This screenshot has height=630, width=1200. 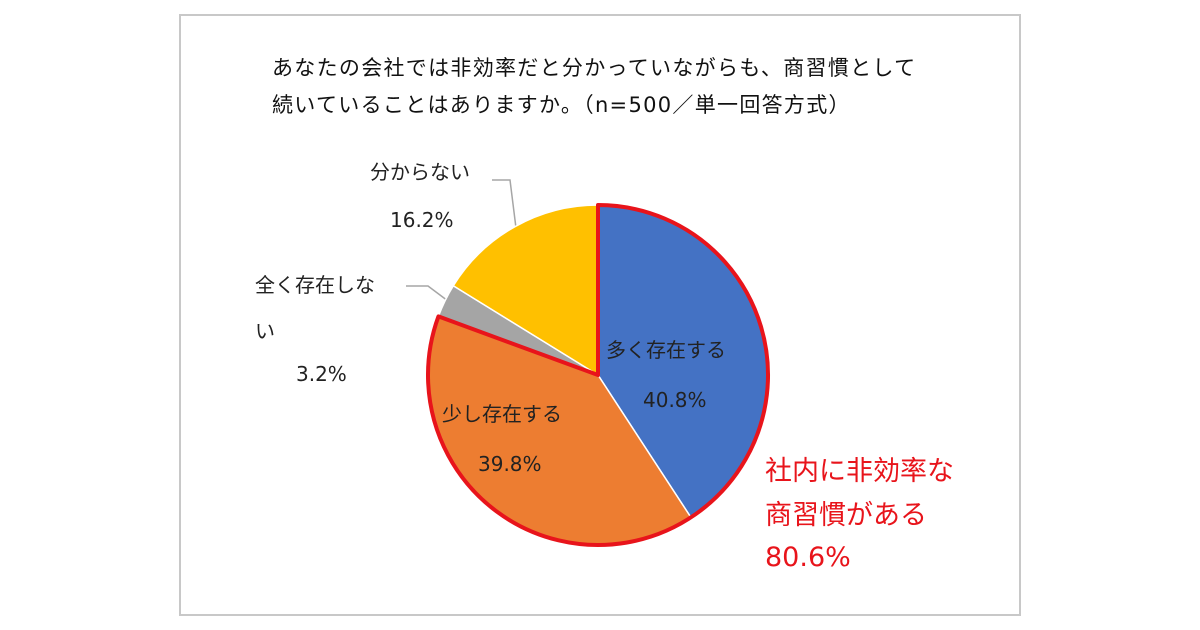 What do you see at coordinates (666, 350) in the screenshot?
I see `category-label: 多く存在する` at bounding box center [666, 350].